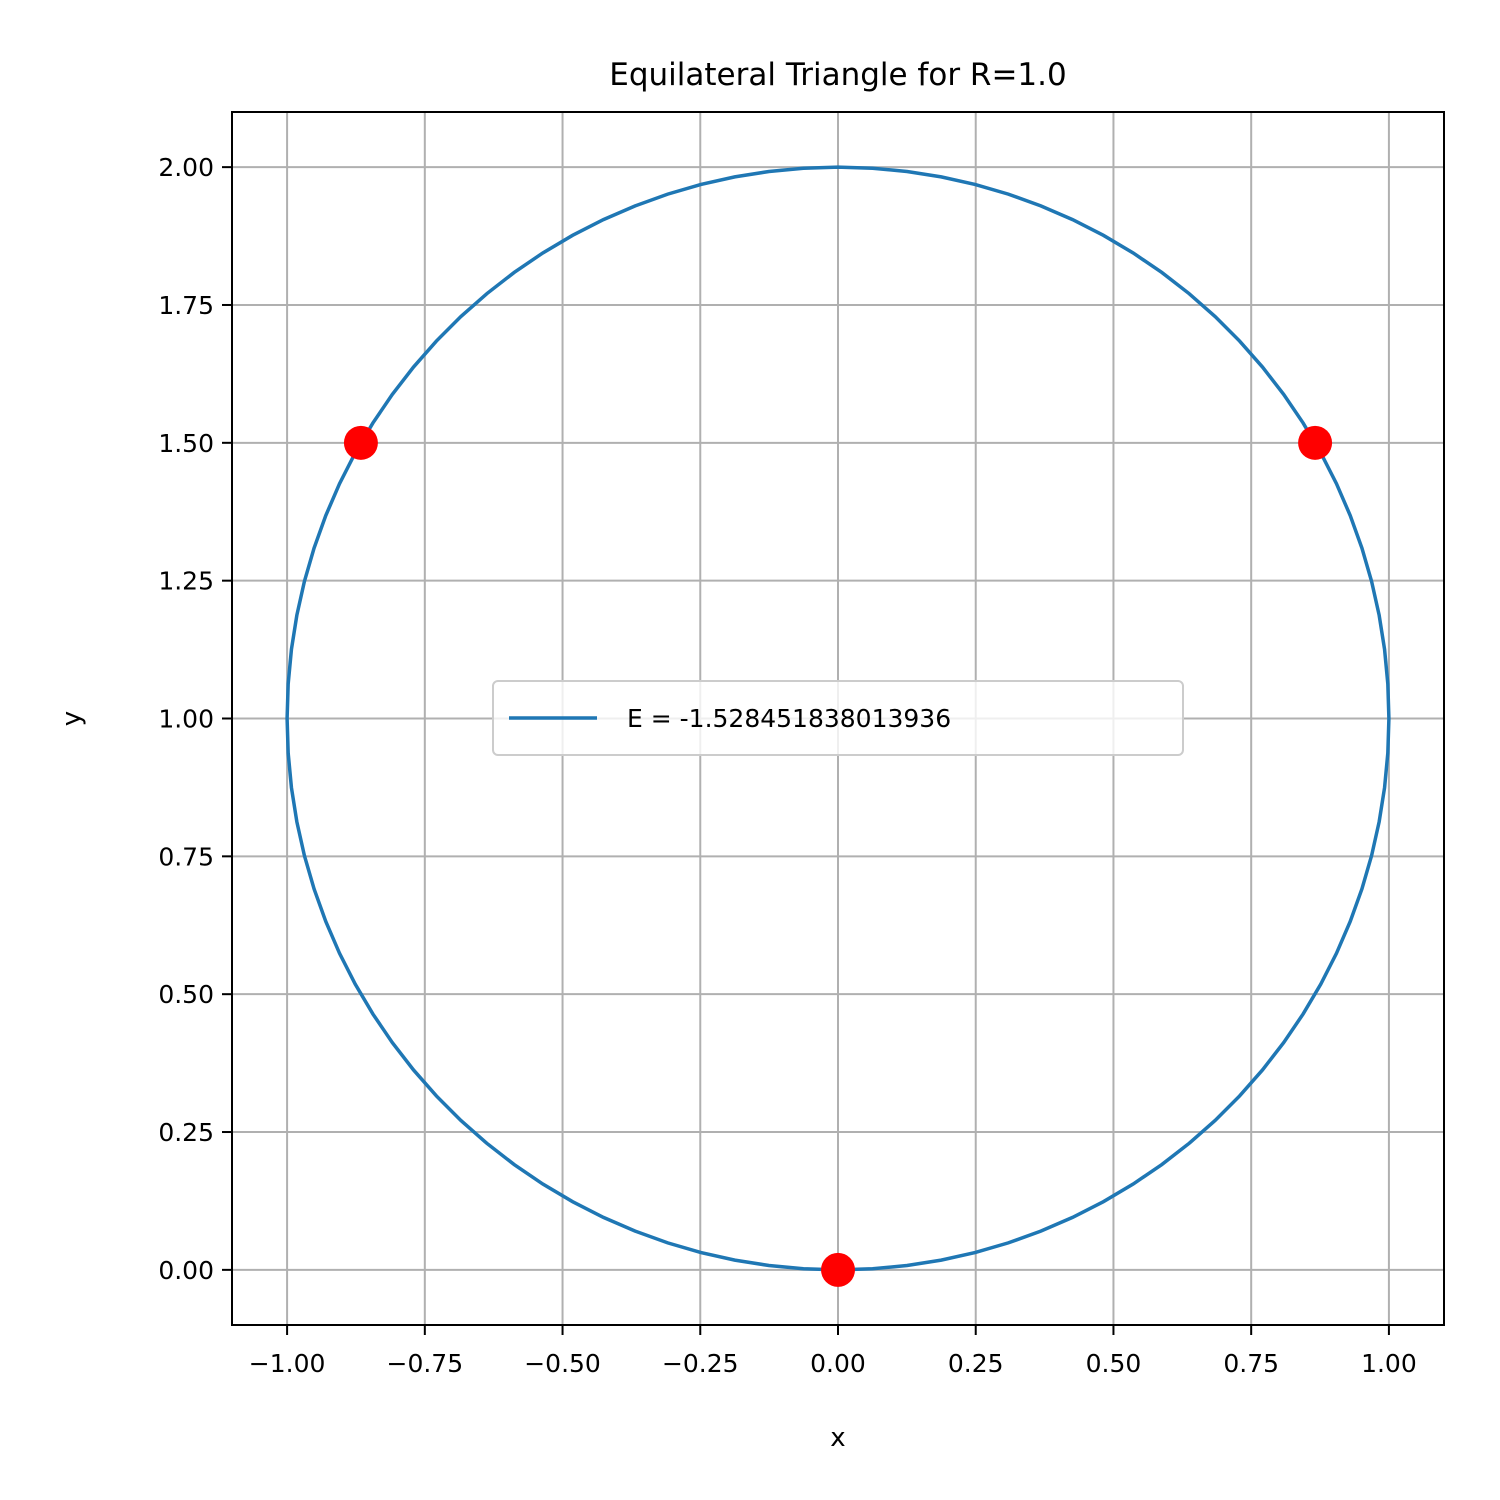  I want to click on y-tick-label: 2.00, so click(186, 167).